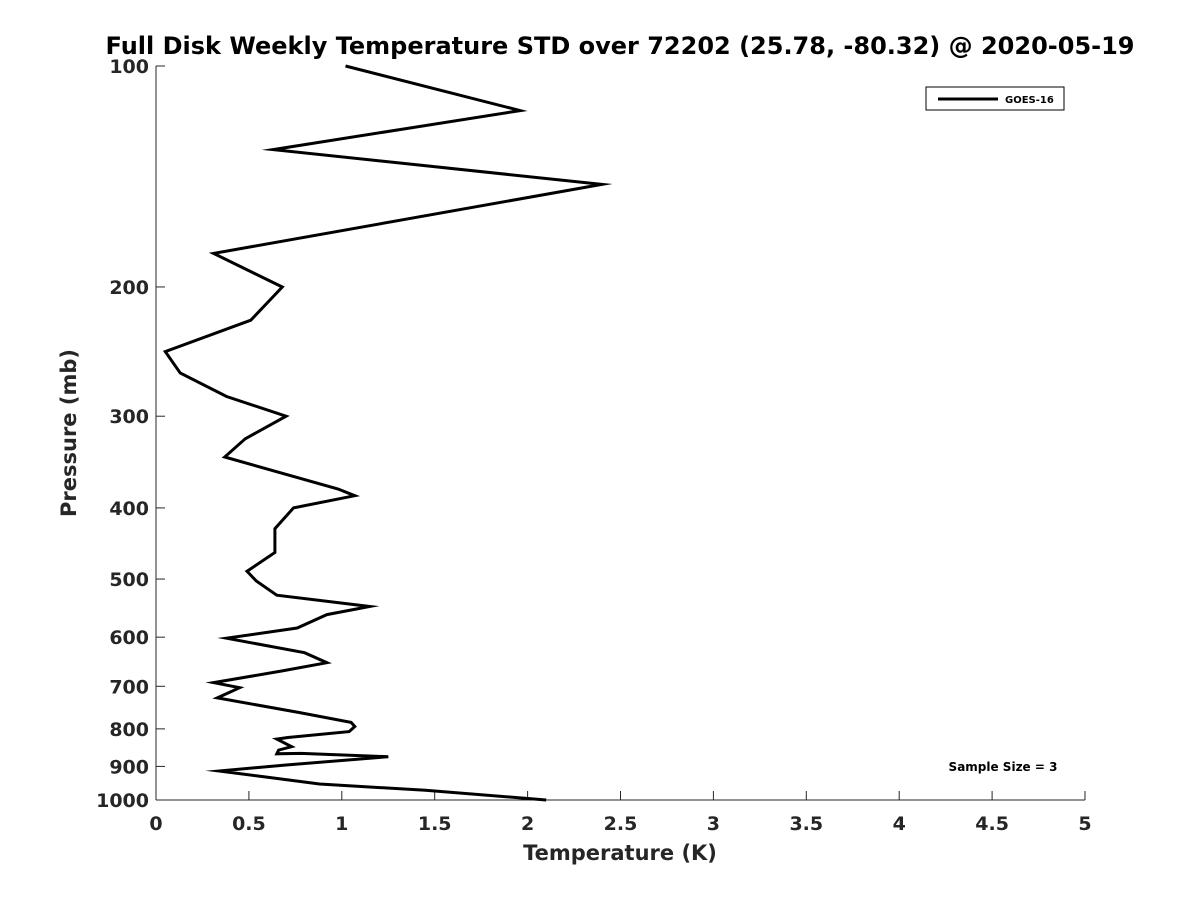 The width and height of the screenshot is (1200, 900). I want to click on x-tick-label: 4, so click(899, 824).